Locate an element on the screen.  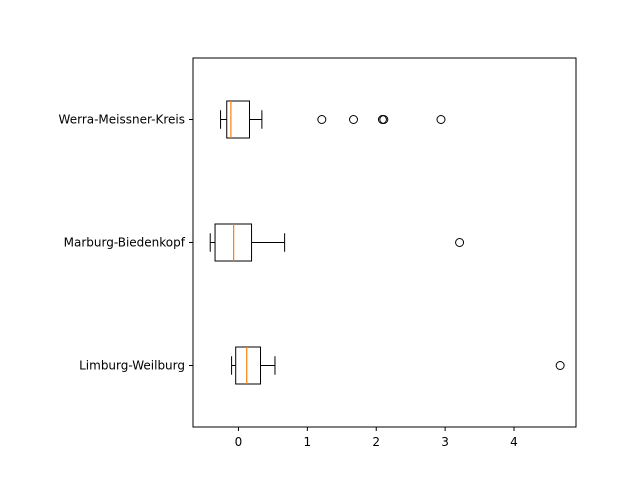
x-tick-label: 1 is located at coordinates (308, 442).